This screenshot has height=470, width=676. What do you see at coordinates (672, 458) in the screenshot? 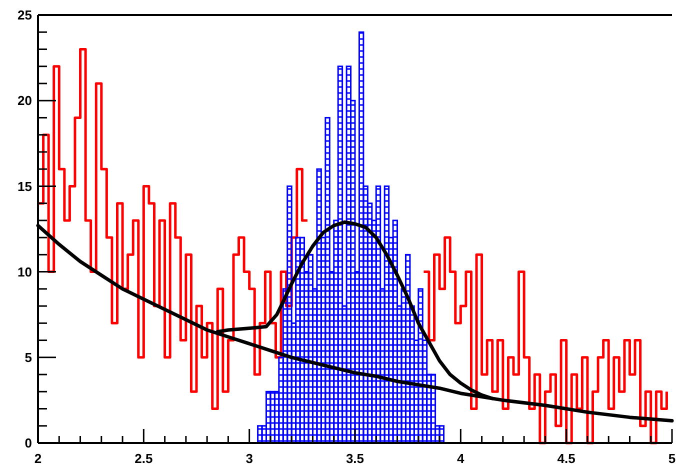
I see `x-tick-label: 5` at bounding box center [672, 458].